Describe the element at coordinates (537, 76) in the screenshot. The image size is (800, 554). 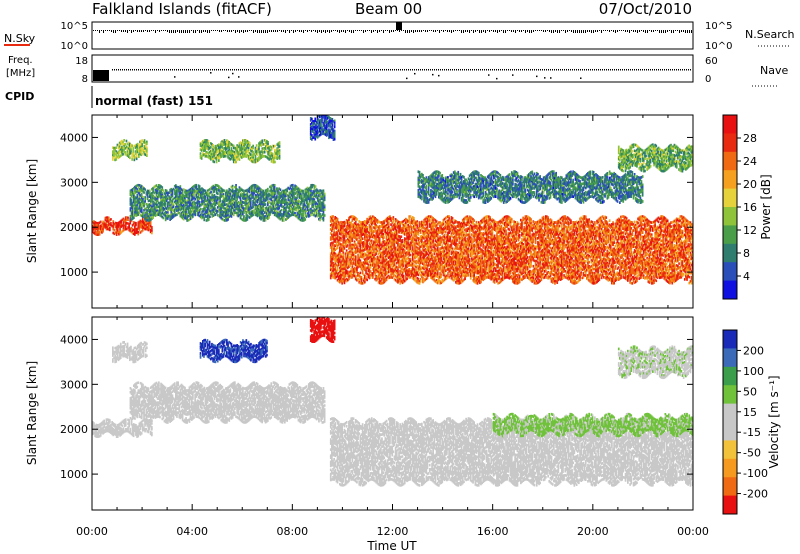
I see `nave-sample` at that location.